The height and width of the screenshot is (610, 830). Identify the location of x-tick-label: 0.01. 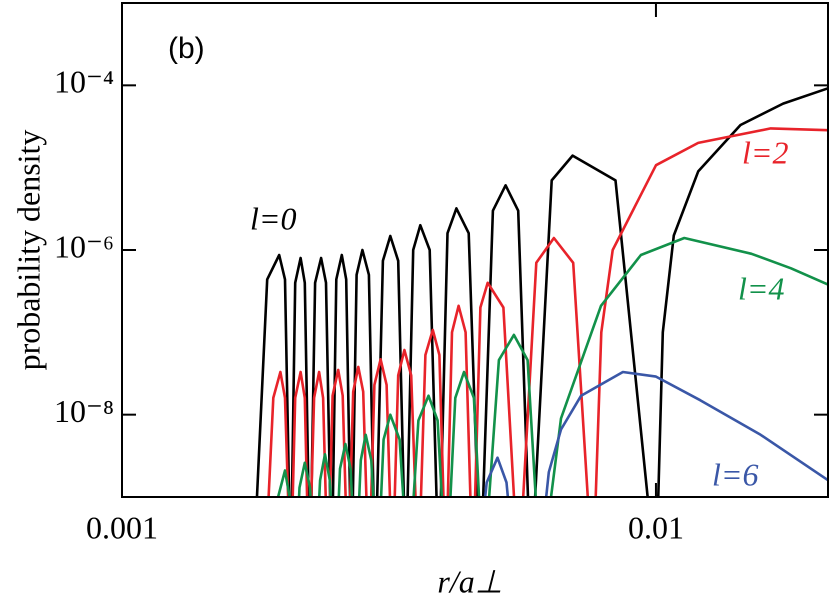
(656, 527).